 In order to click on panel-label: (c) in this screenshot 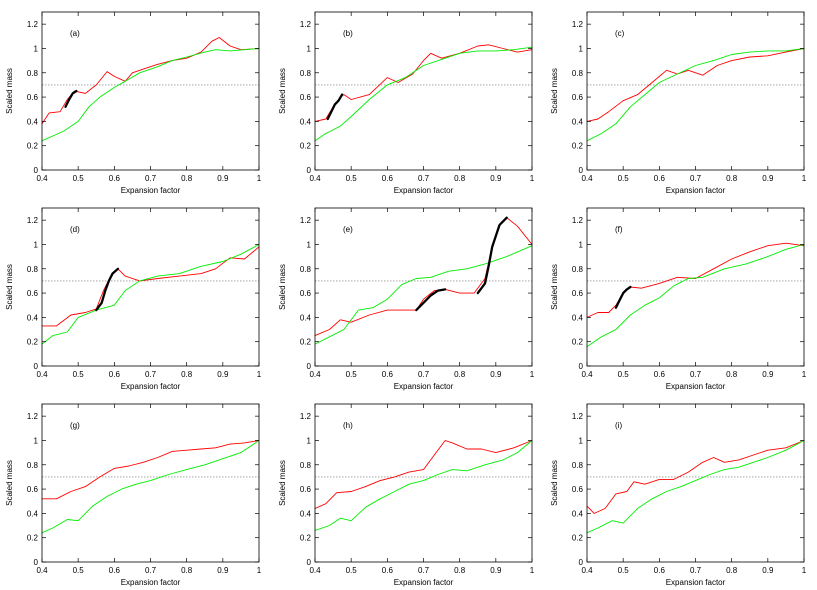, I will do `click(620, 33)`.